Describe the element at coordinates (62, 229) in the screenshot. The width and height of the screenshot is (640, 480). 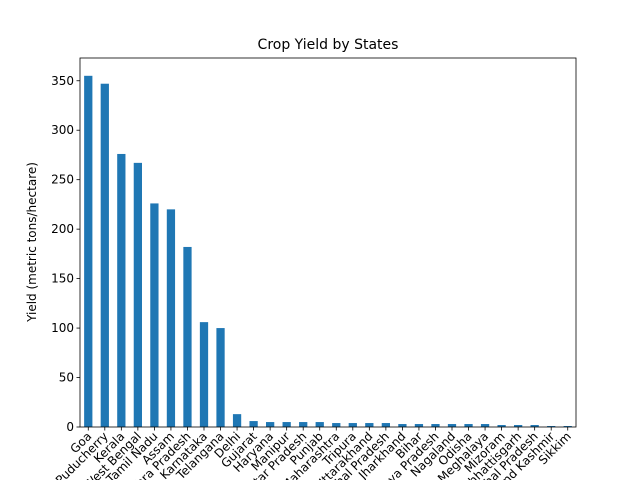
I see `y-tick-label: 200` at that location.